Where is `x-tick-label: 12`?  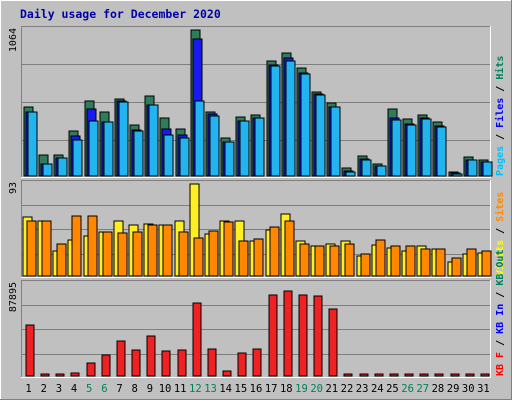 x-tick-label: 12 is located at coordinates (195, 389).